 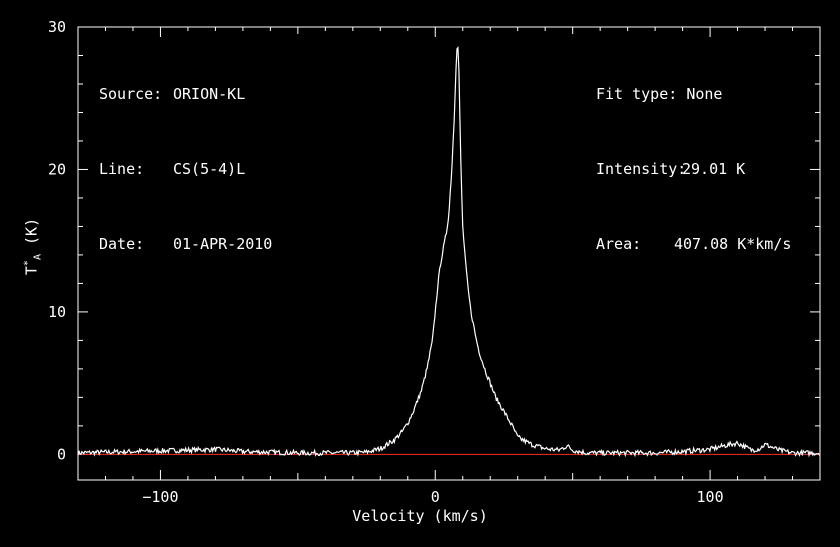 What do you see at coordinates (131, 94) in the screenshot?
I see `source-key: Source:` at bounding box center [131, 94].